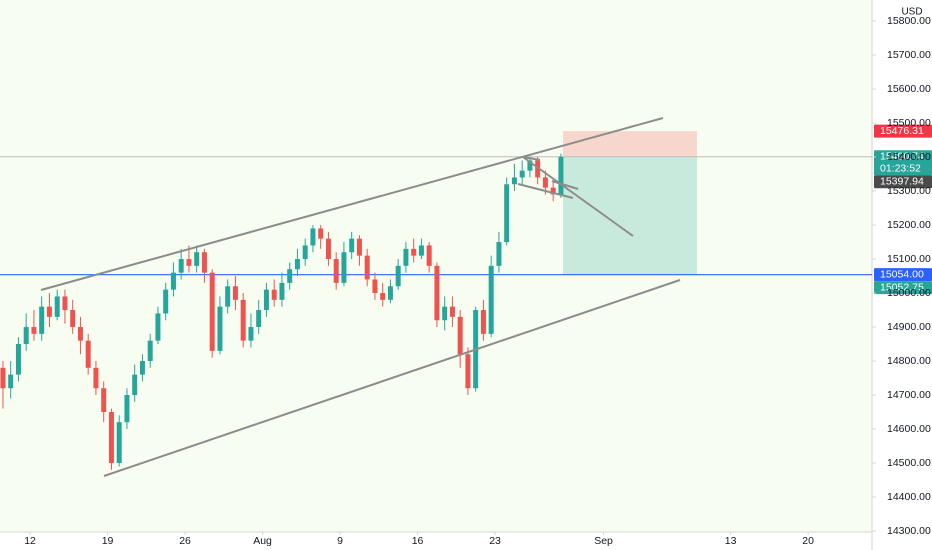  I want to click on x-tick-label: 9, so click(340, 541).